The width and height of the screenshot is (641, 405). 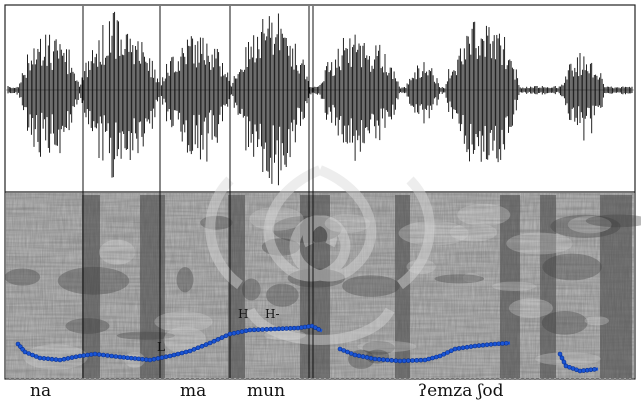 What do you see at coordinates (307, 348) in the screenshot?
I see `pitch-track` at bounding box center [307, 348].